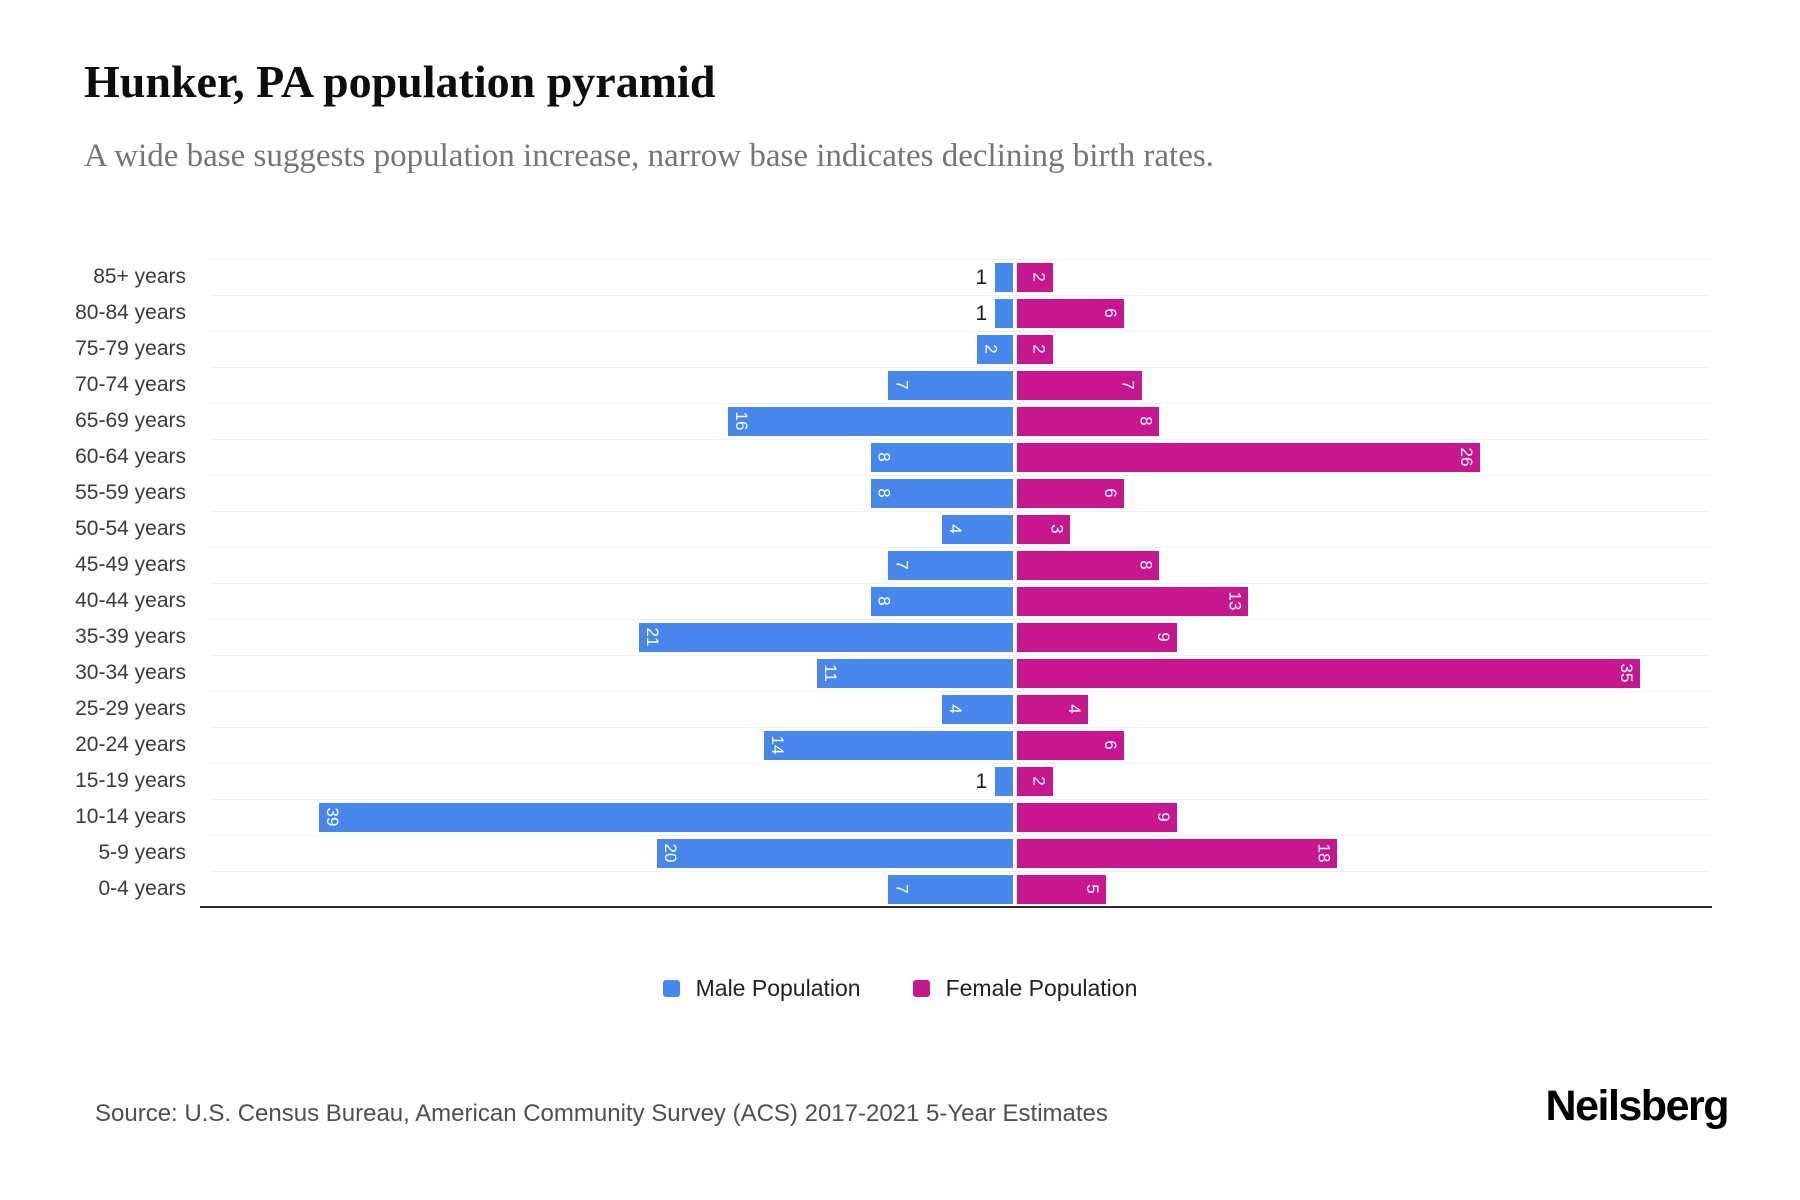 This screenshot has width=1800, height=1200. What do you see at coordinates (130, 528) in the screenshot?
I see `y-axis-label: 50-54 years` at bounding box center [130, 528].